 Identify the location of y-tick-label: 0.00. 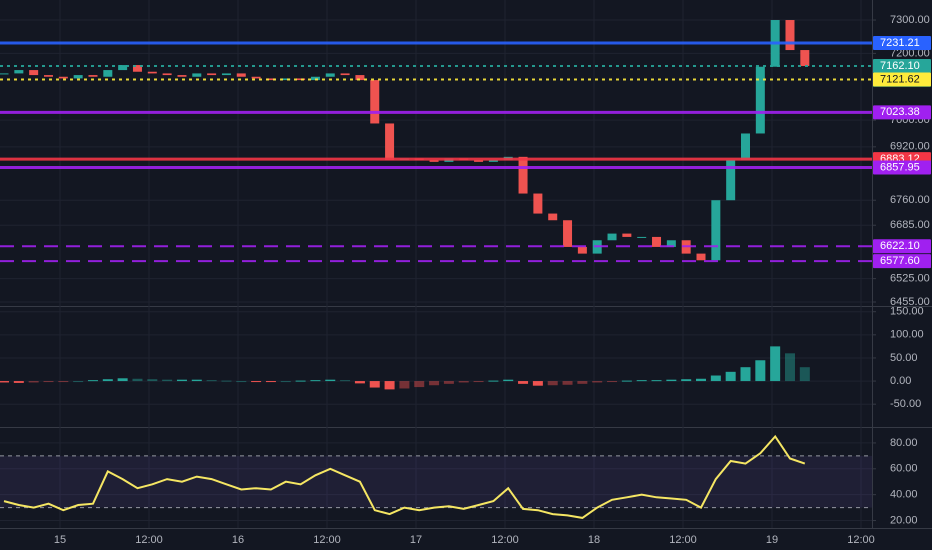
(900, 381).